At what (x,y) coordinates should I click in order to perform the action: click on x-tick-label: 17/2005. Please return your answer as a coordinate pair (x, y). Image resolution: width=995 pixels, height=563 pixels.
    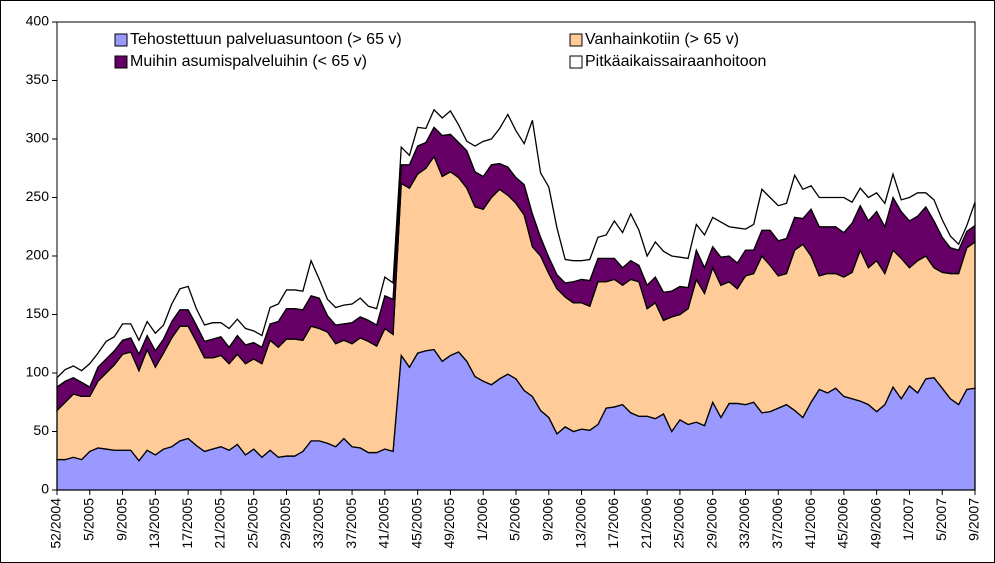
    Looking at the image, I should click on (187, 523).